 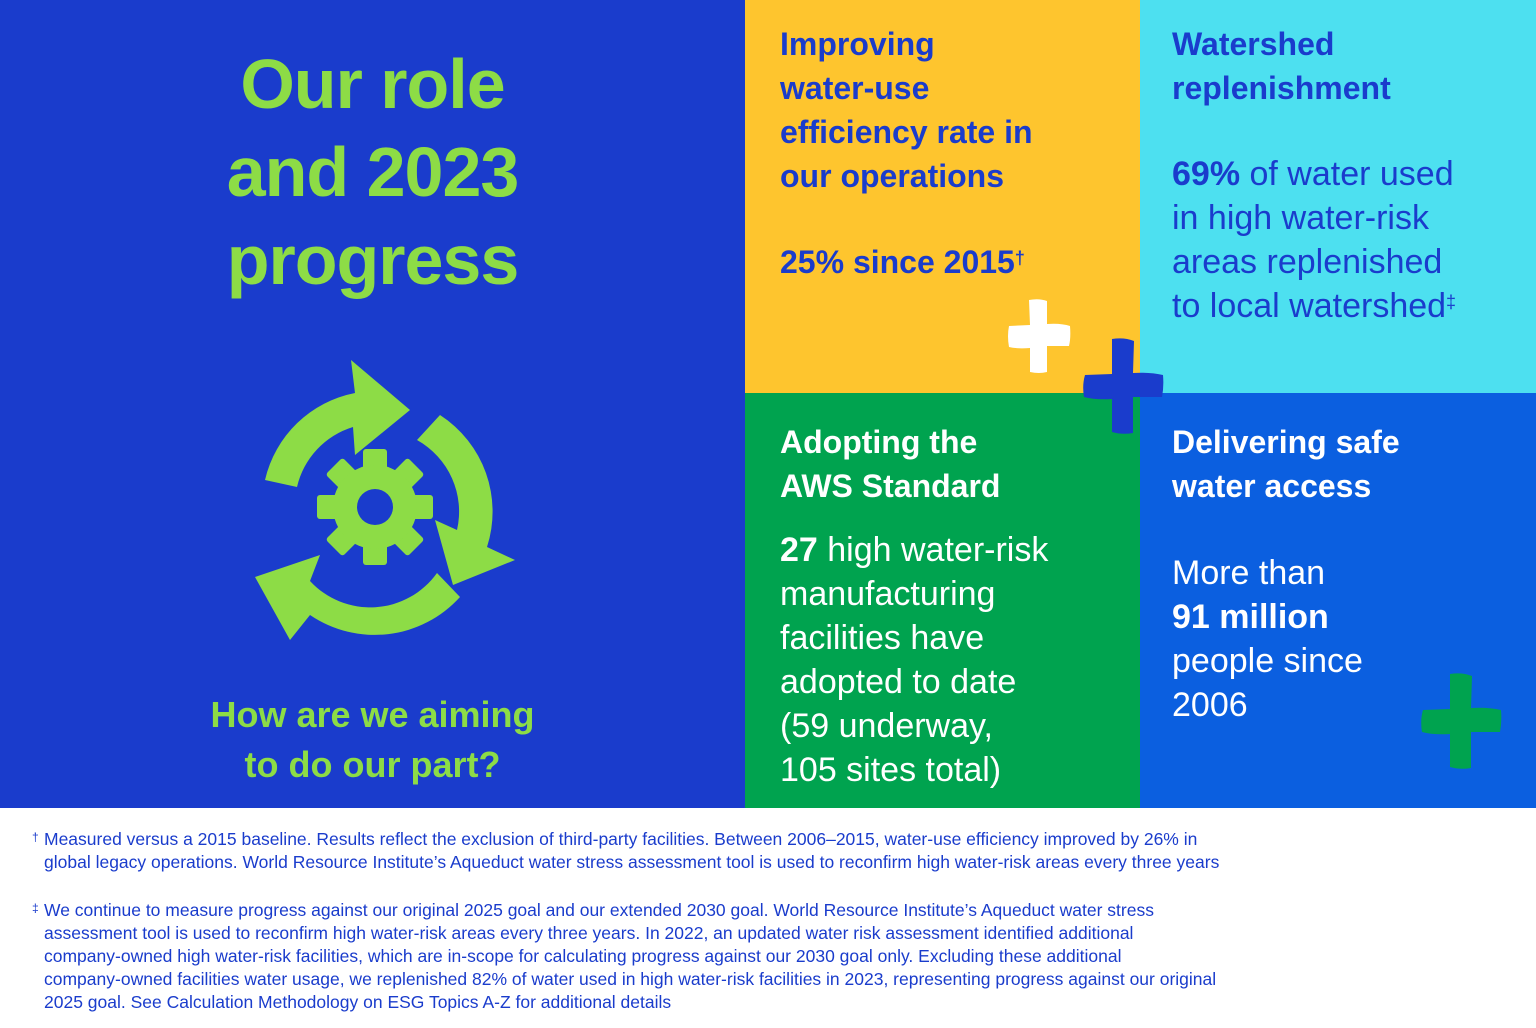 What do you see at coordinates (1347, 174) in the screenshot?
I see `replenishment-line-1-rest: of water used` at bounding box center [1347, 174].